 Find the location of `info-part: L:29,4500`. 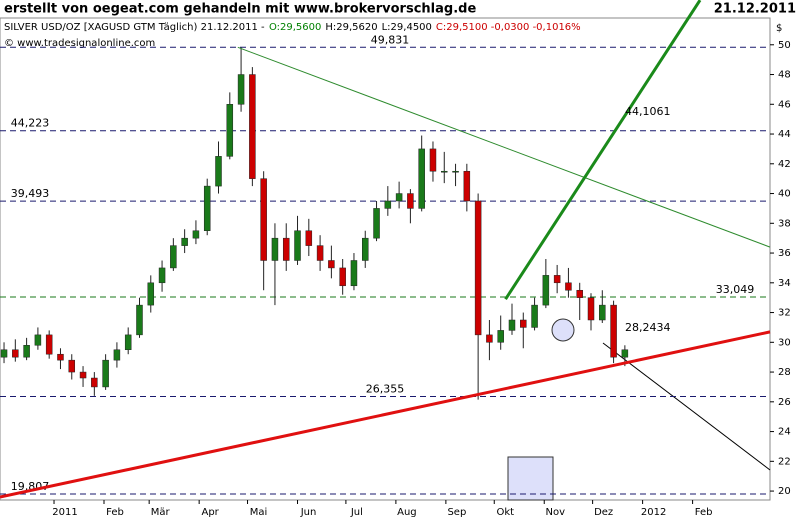

info-part: L:29,4500 is located at coordinates (407, 27).